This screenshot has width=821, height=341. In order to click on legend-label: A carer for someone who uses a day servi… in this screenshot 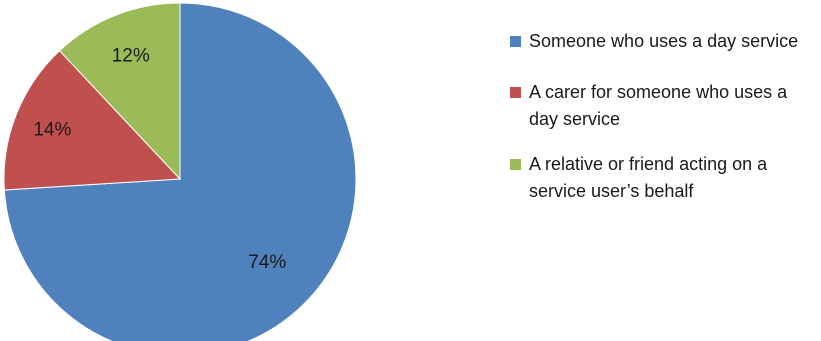, I will do `click(658, 105)`.